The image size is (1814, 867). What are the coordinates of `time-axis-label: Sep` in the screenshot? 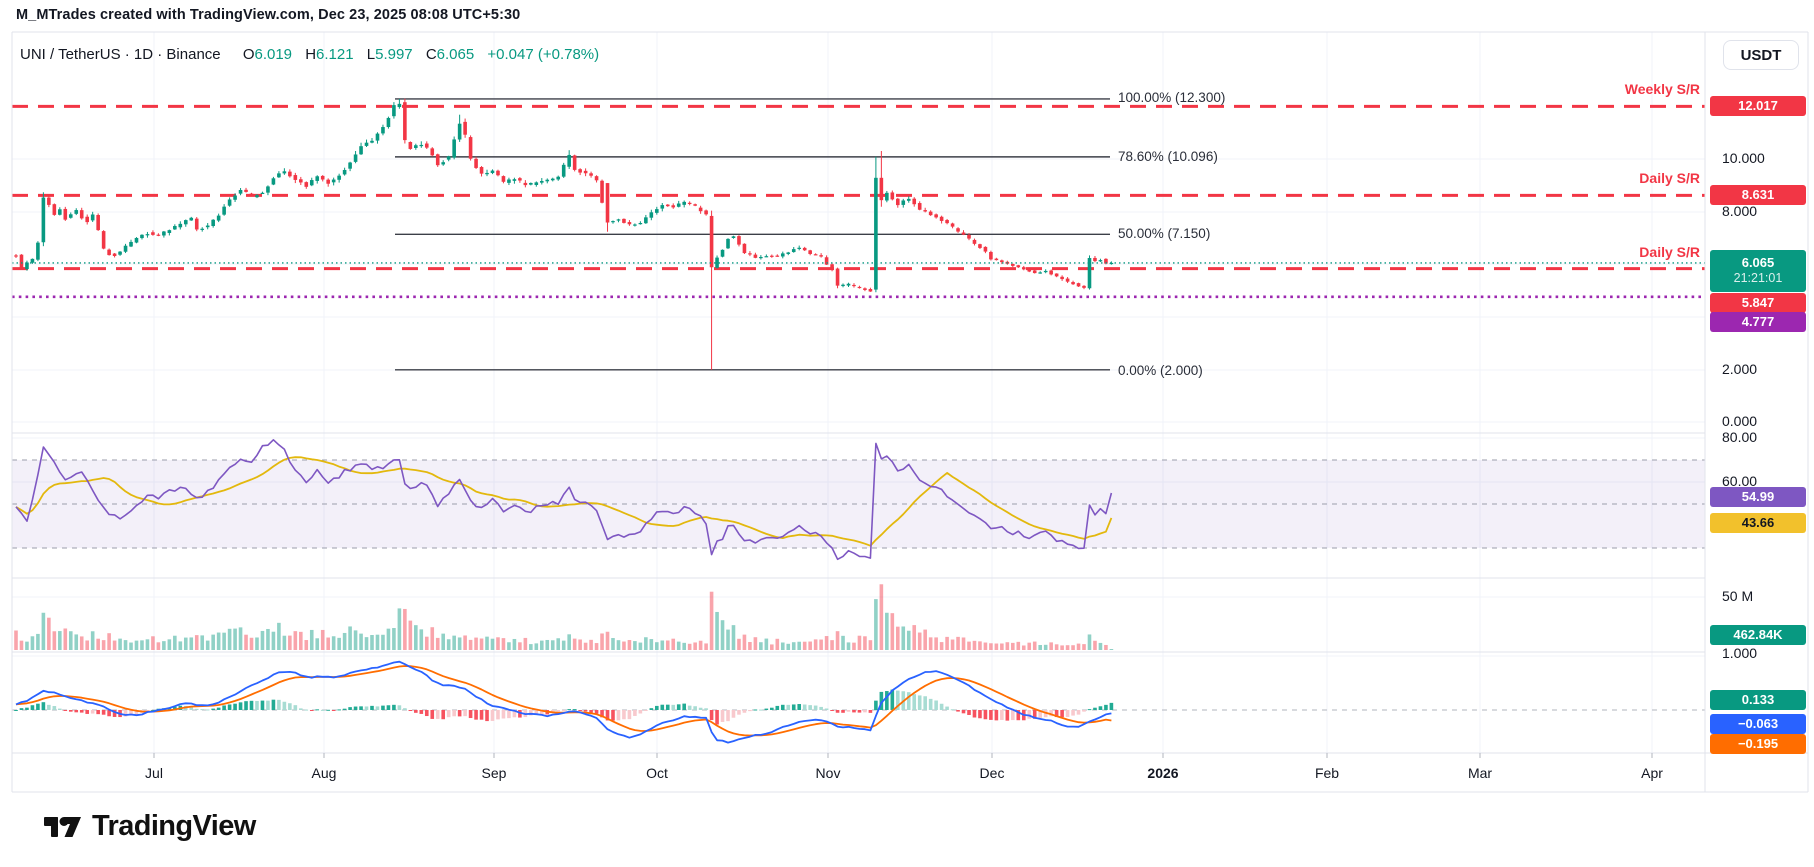 It's located at (494, 773).